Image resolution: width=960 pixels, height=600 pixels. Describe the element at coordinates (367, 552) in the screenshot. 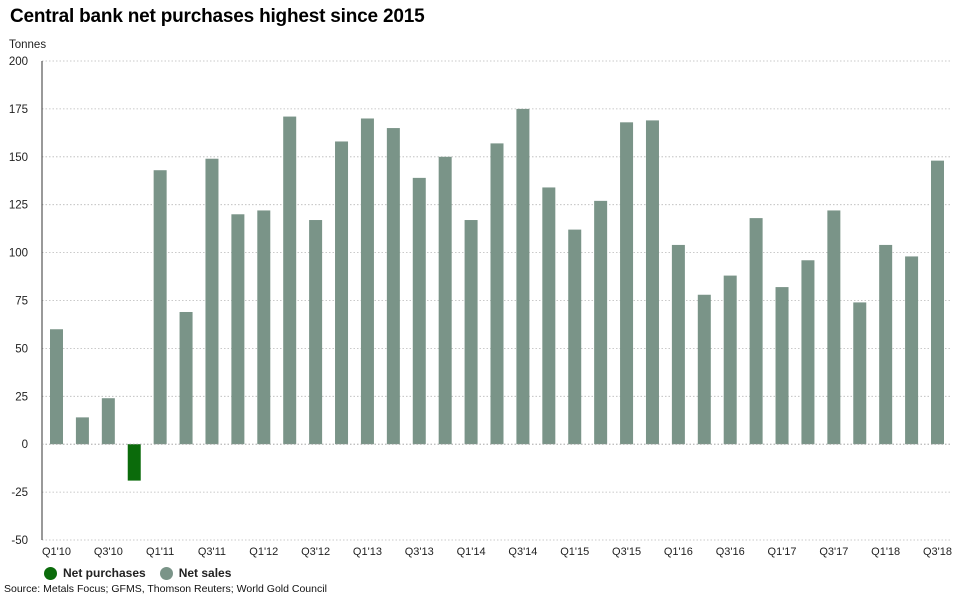

I see `x-tick-label: Q1'13` at that location.